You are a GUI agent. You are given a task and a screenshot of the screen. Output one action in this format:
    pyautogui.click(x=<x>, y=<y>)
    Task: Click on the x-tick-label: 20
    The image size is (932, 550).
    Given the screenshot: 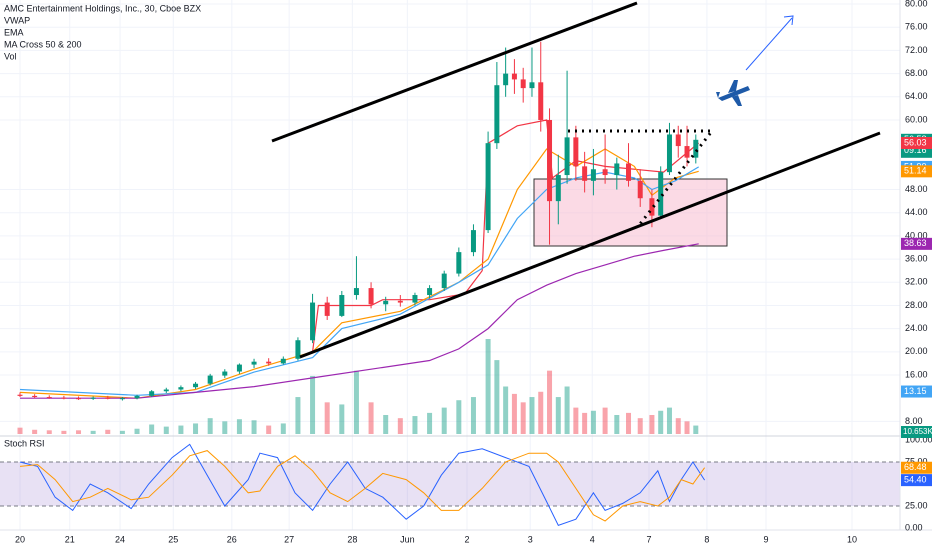 What is the action you would take?
    pyautogui.click(x=20, y=539)
    